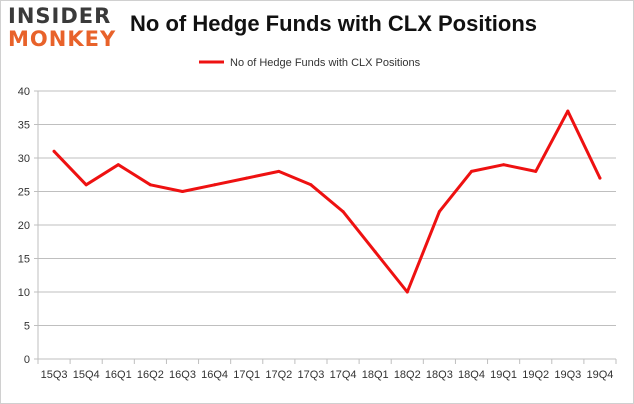  I want to click on logo-line-1: INSIDER, so click(60, 16).